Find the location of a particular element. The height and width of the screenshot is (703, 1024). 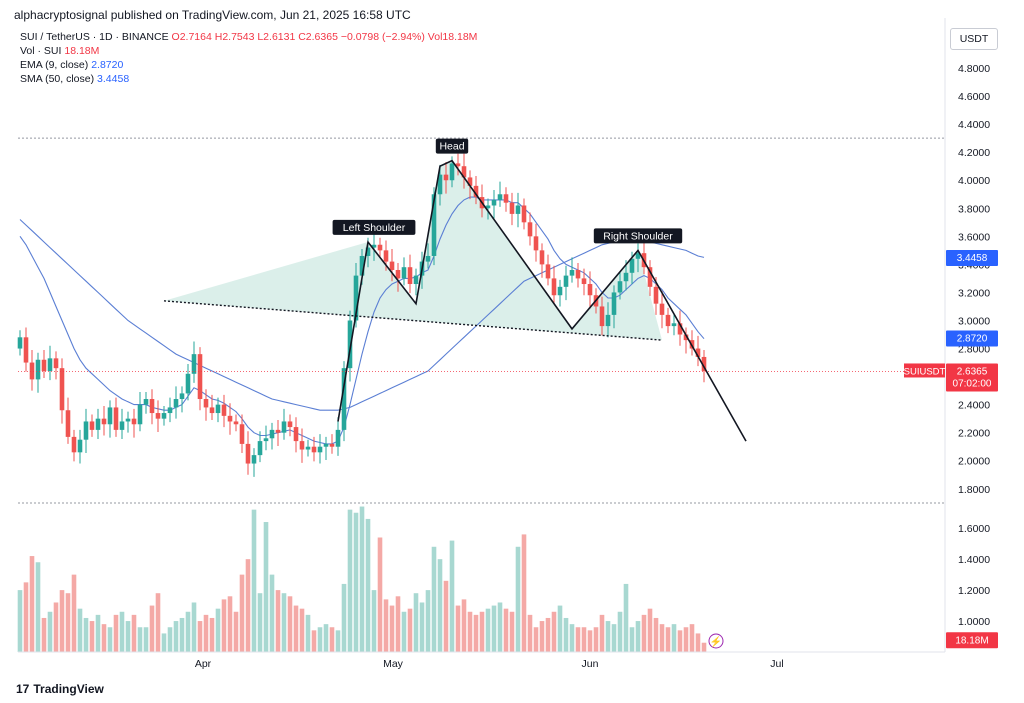

legend-symbol: SUI / TetherUS · 1D · BINANCE is located at coordinates (94, 37).